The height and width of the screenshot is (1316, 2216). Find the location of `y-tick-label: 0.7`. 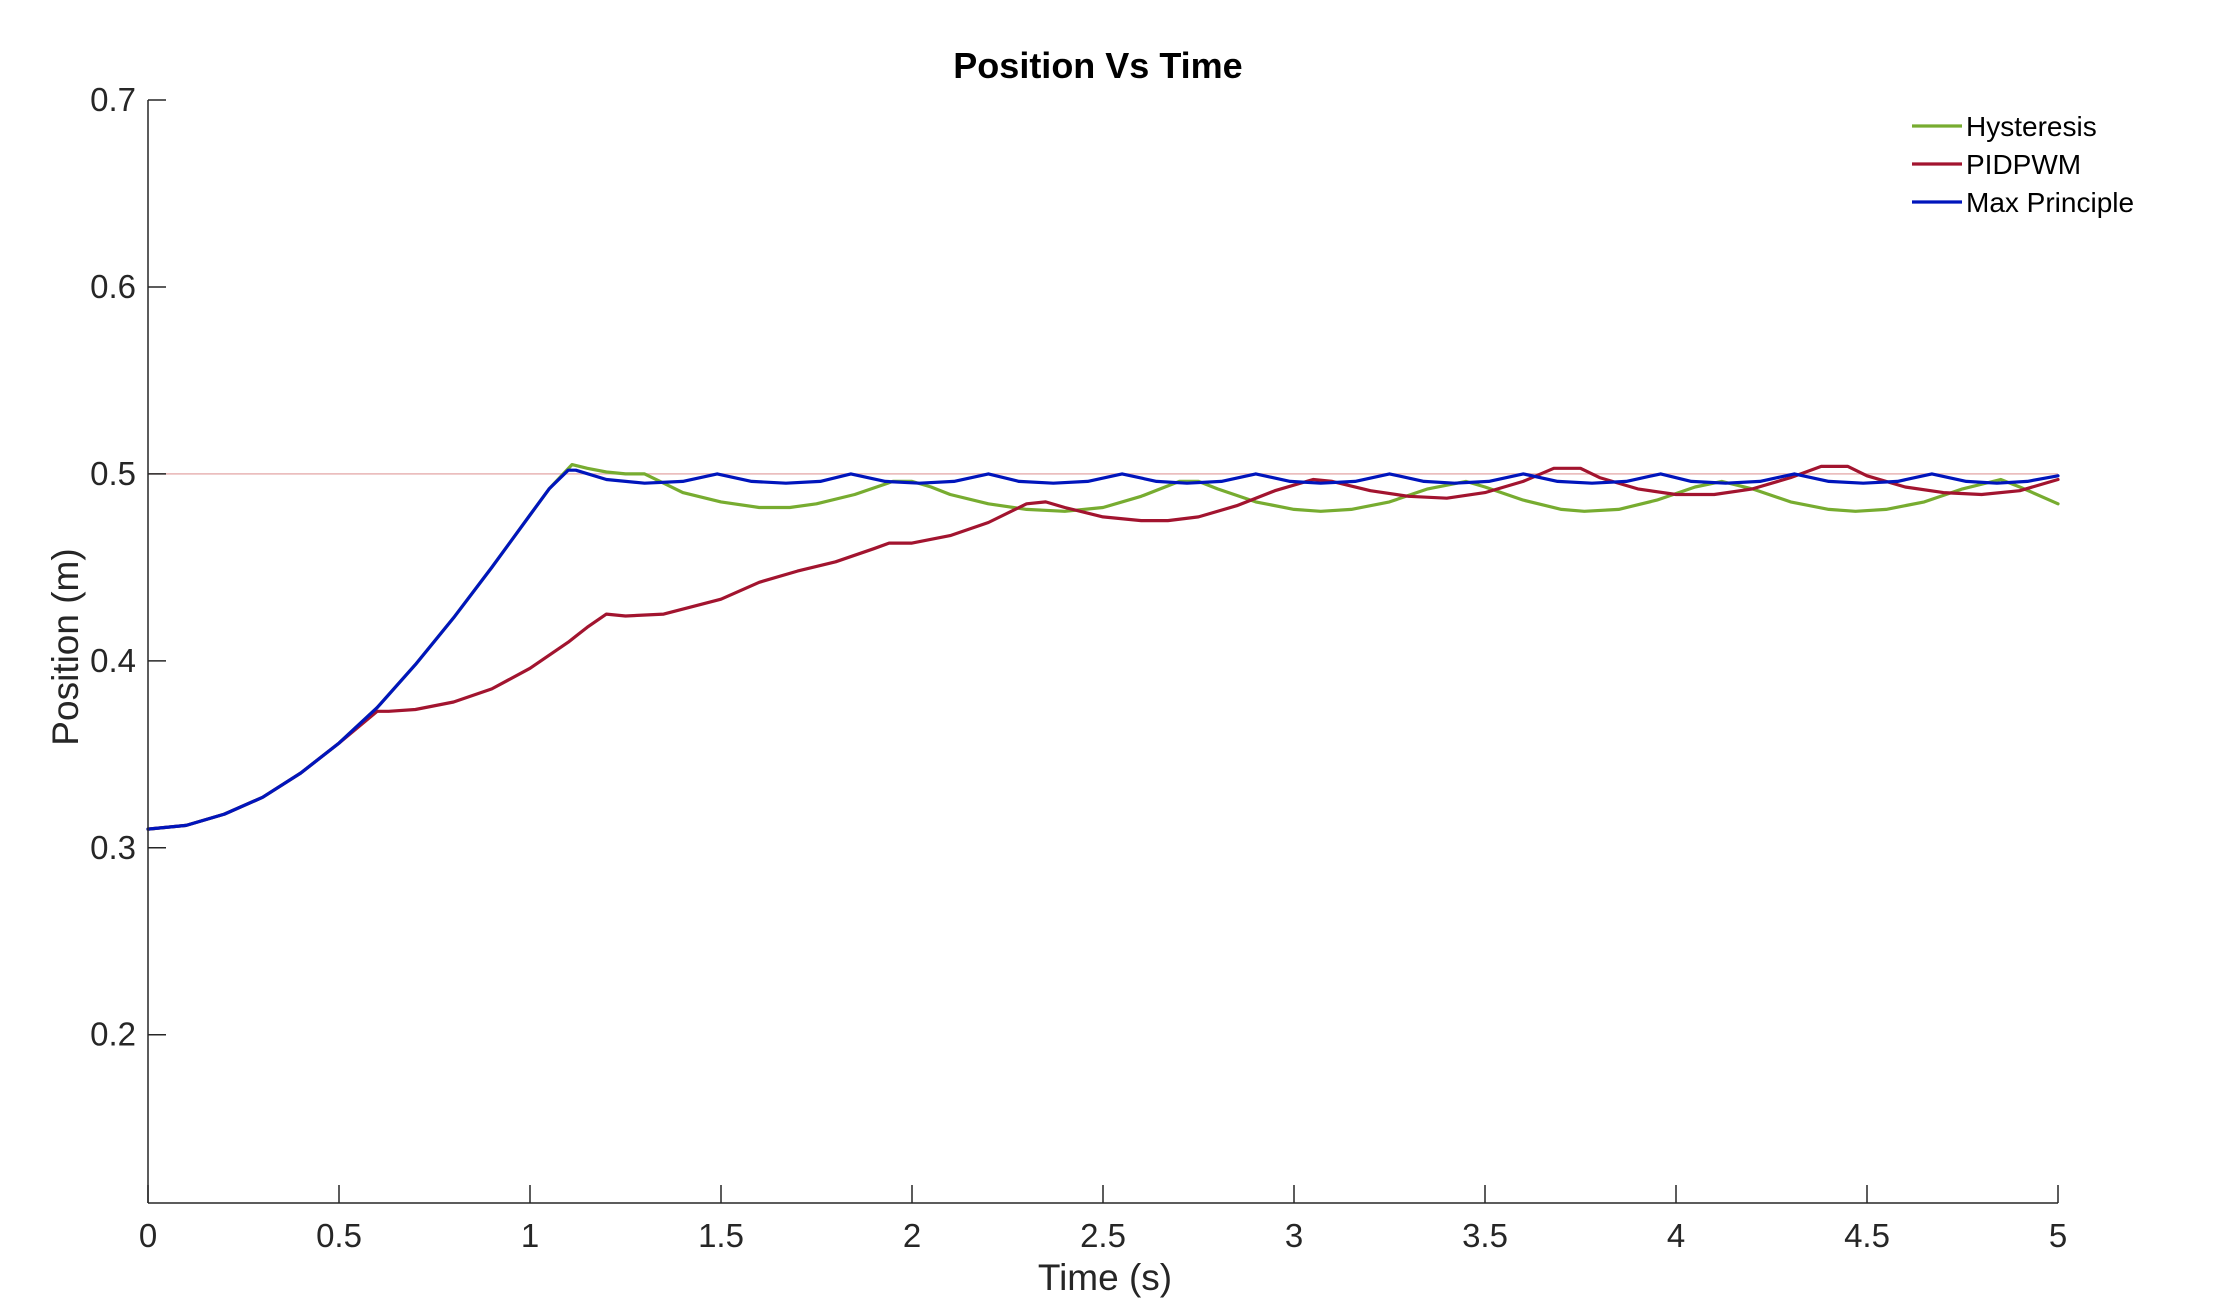

y-tick-label: 0.7 is located at coordinates (113, 99).